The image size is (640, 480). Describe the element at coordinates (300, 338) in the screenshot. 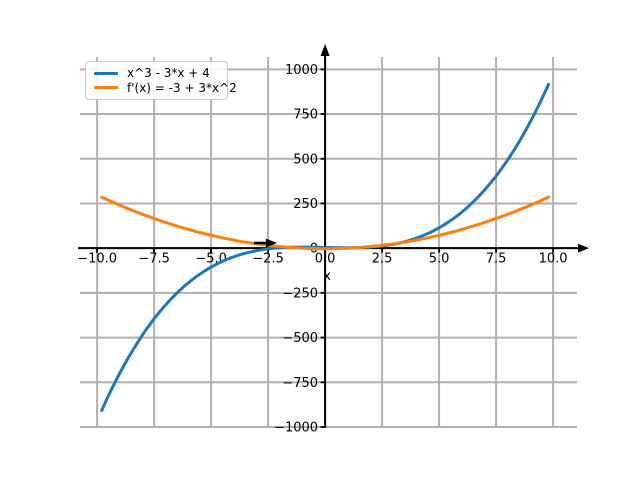

I see `y-tick-label: −500` at that location.